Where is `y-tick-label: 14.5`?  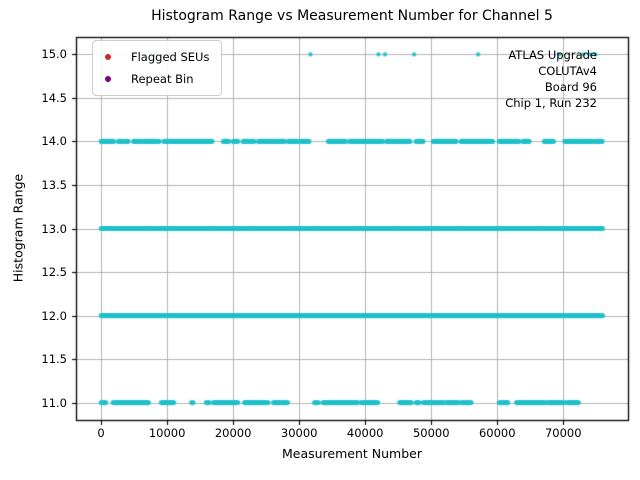
y-tick-label: 14.5 is located at coordinates (54, 97).